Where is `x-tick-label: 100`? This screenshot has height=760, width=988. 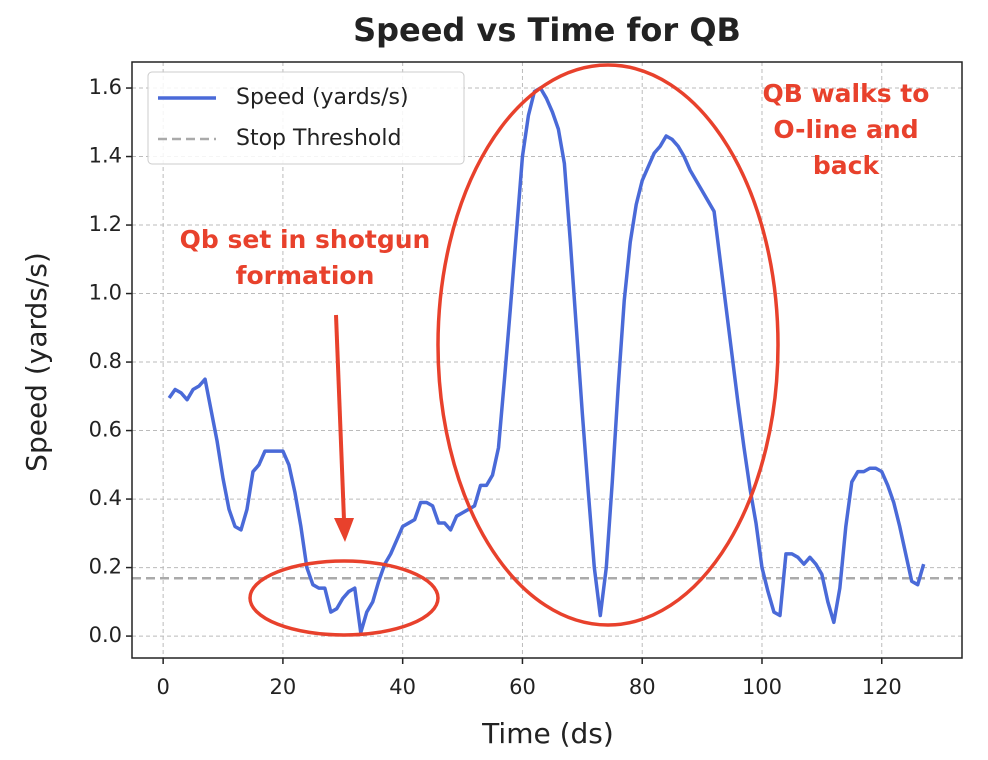
x-tick-label: 100 is located at coordinates (762, 687).